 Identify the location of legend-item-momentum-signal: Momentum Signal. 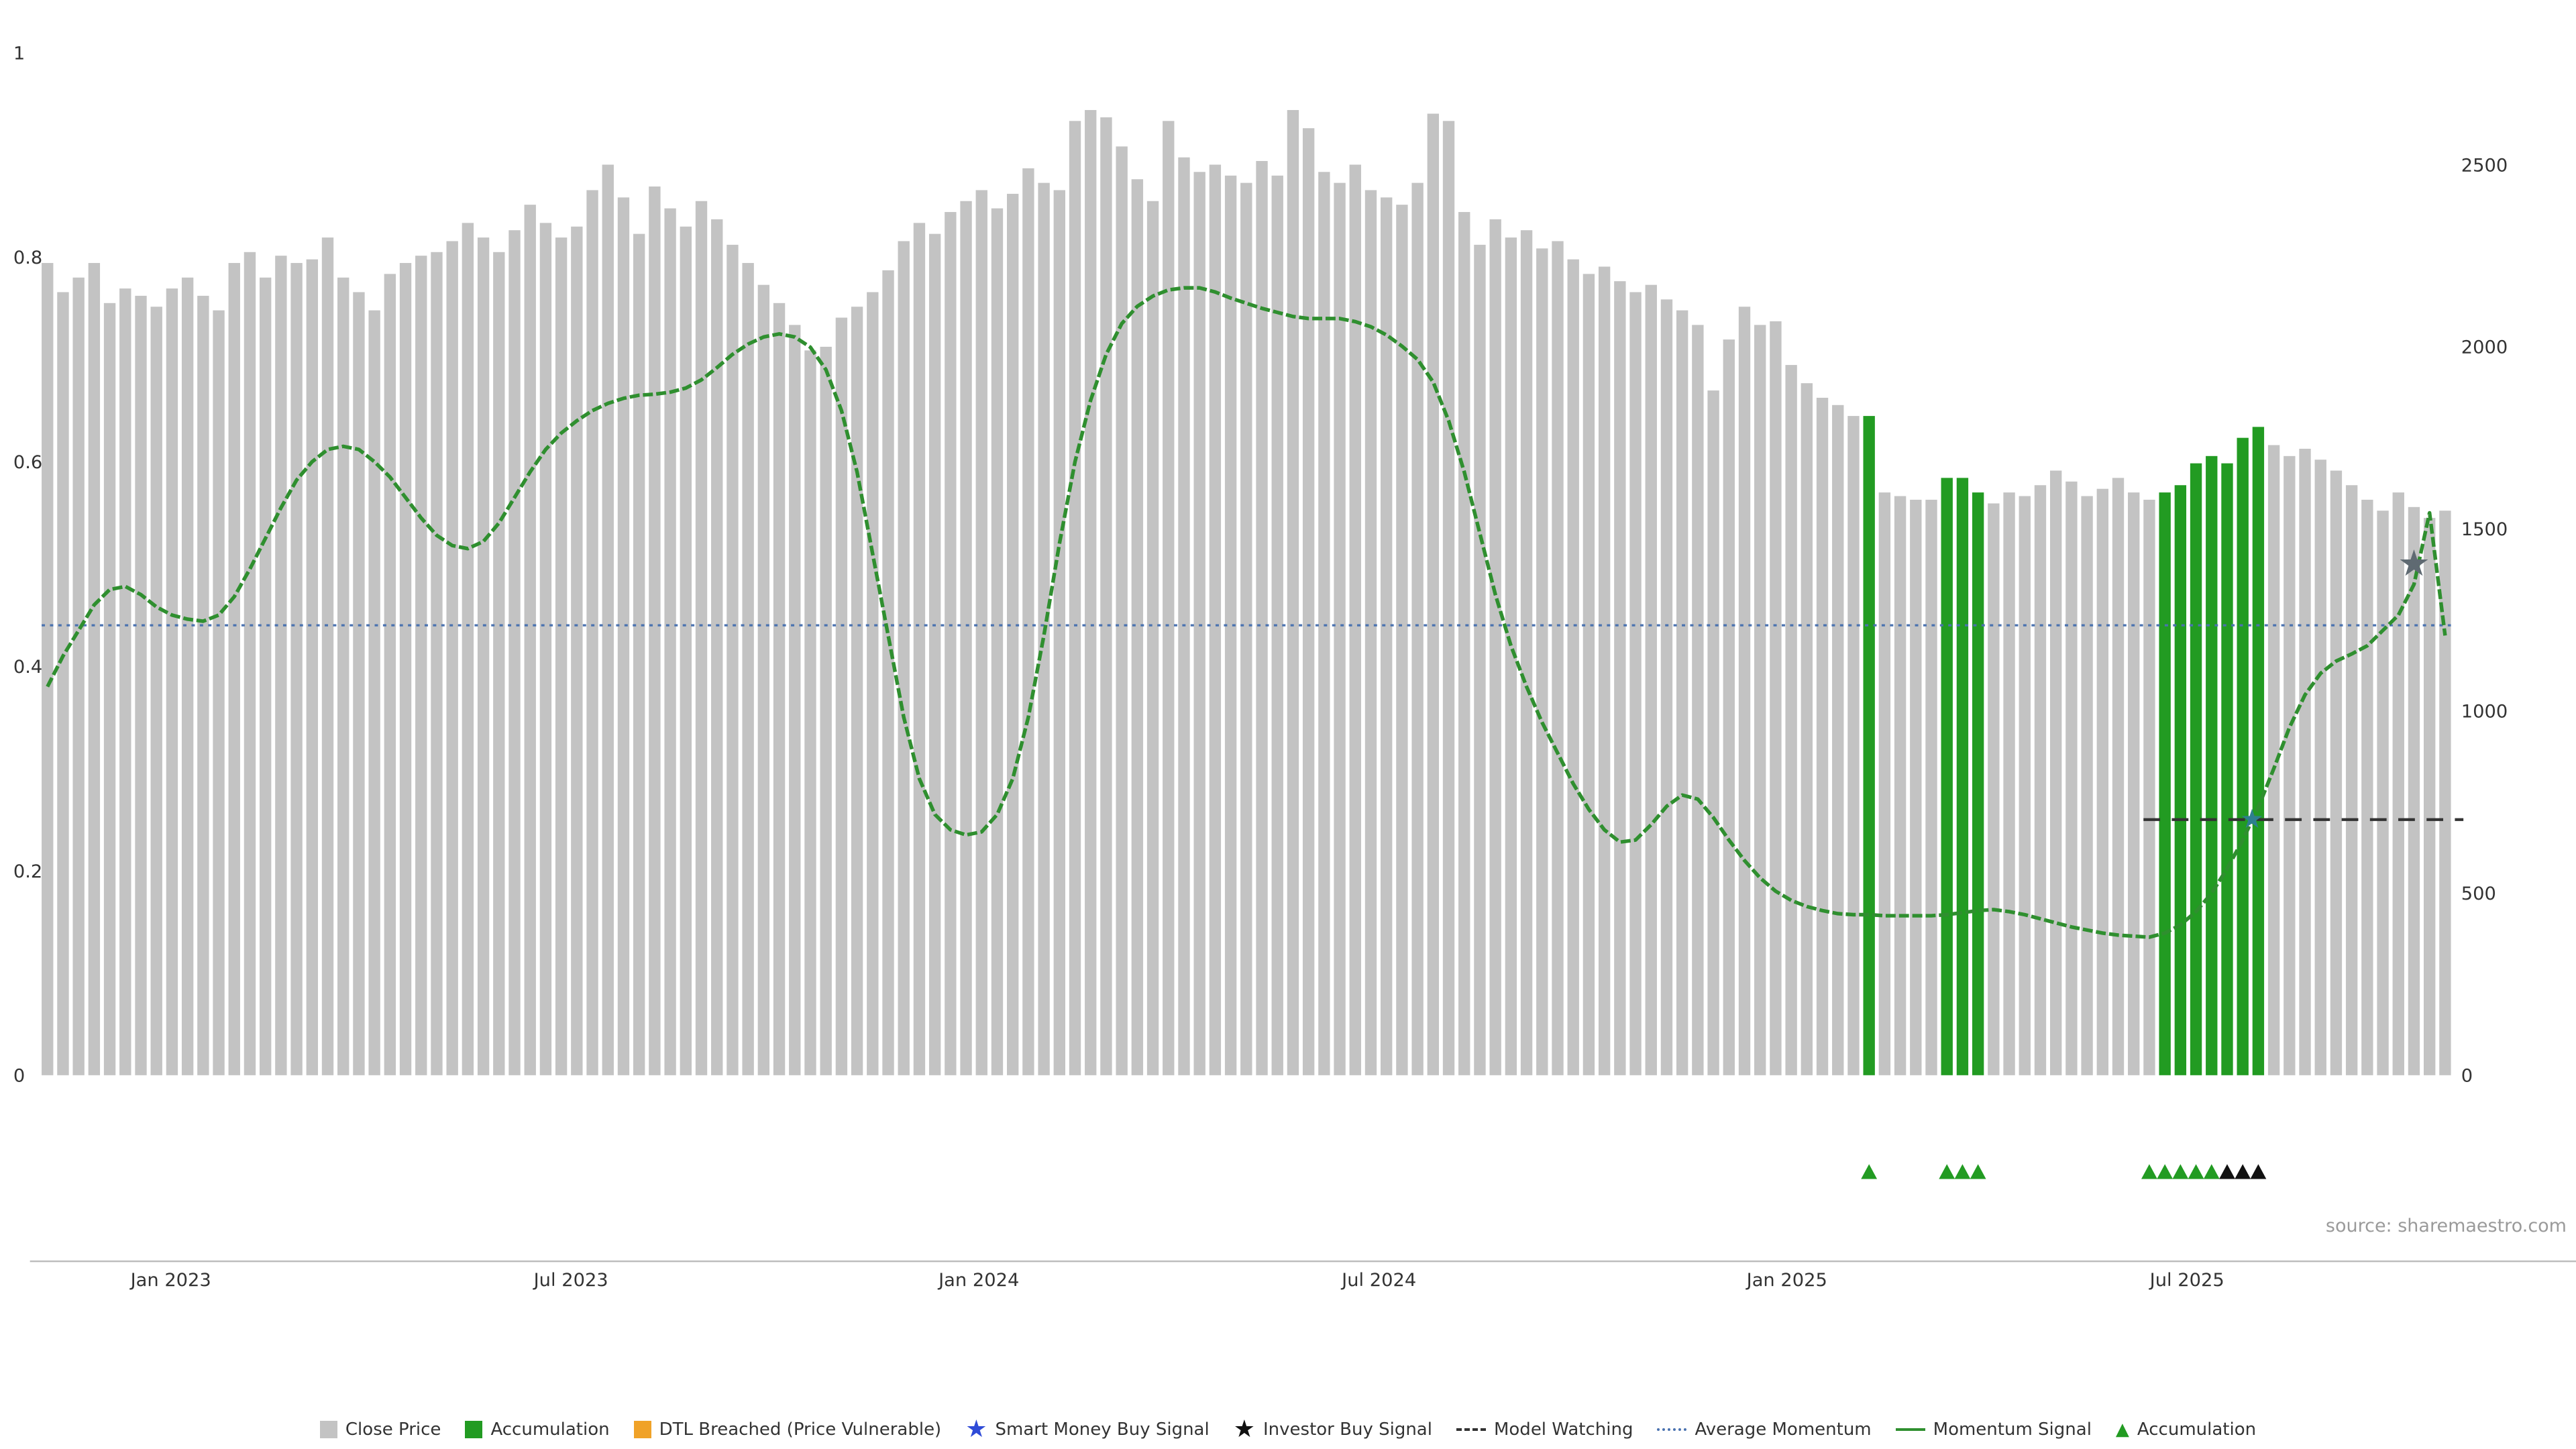
(1993, 1429).